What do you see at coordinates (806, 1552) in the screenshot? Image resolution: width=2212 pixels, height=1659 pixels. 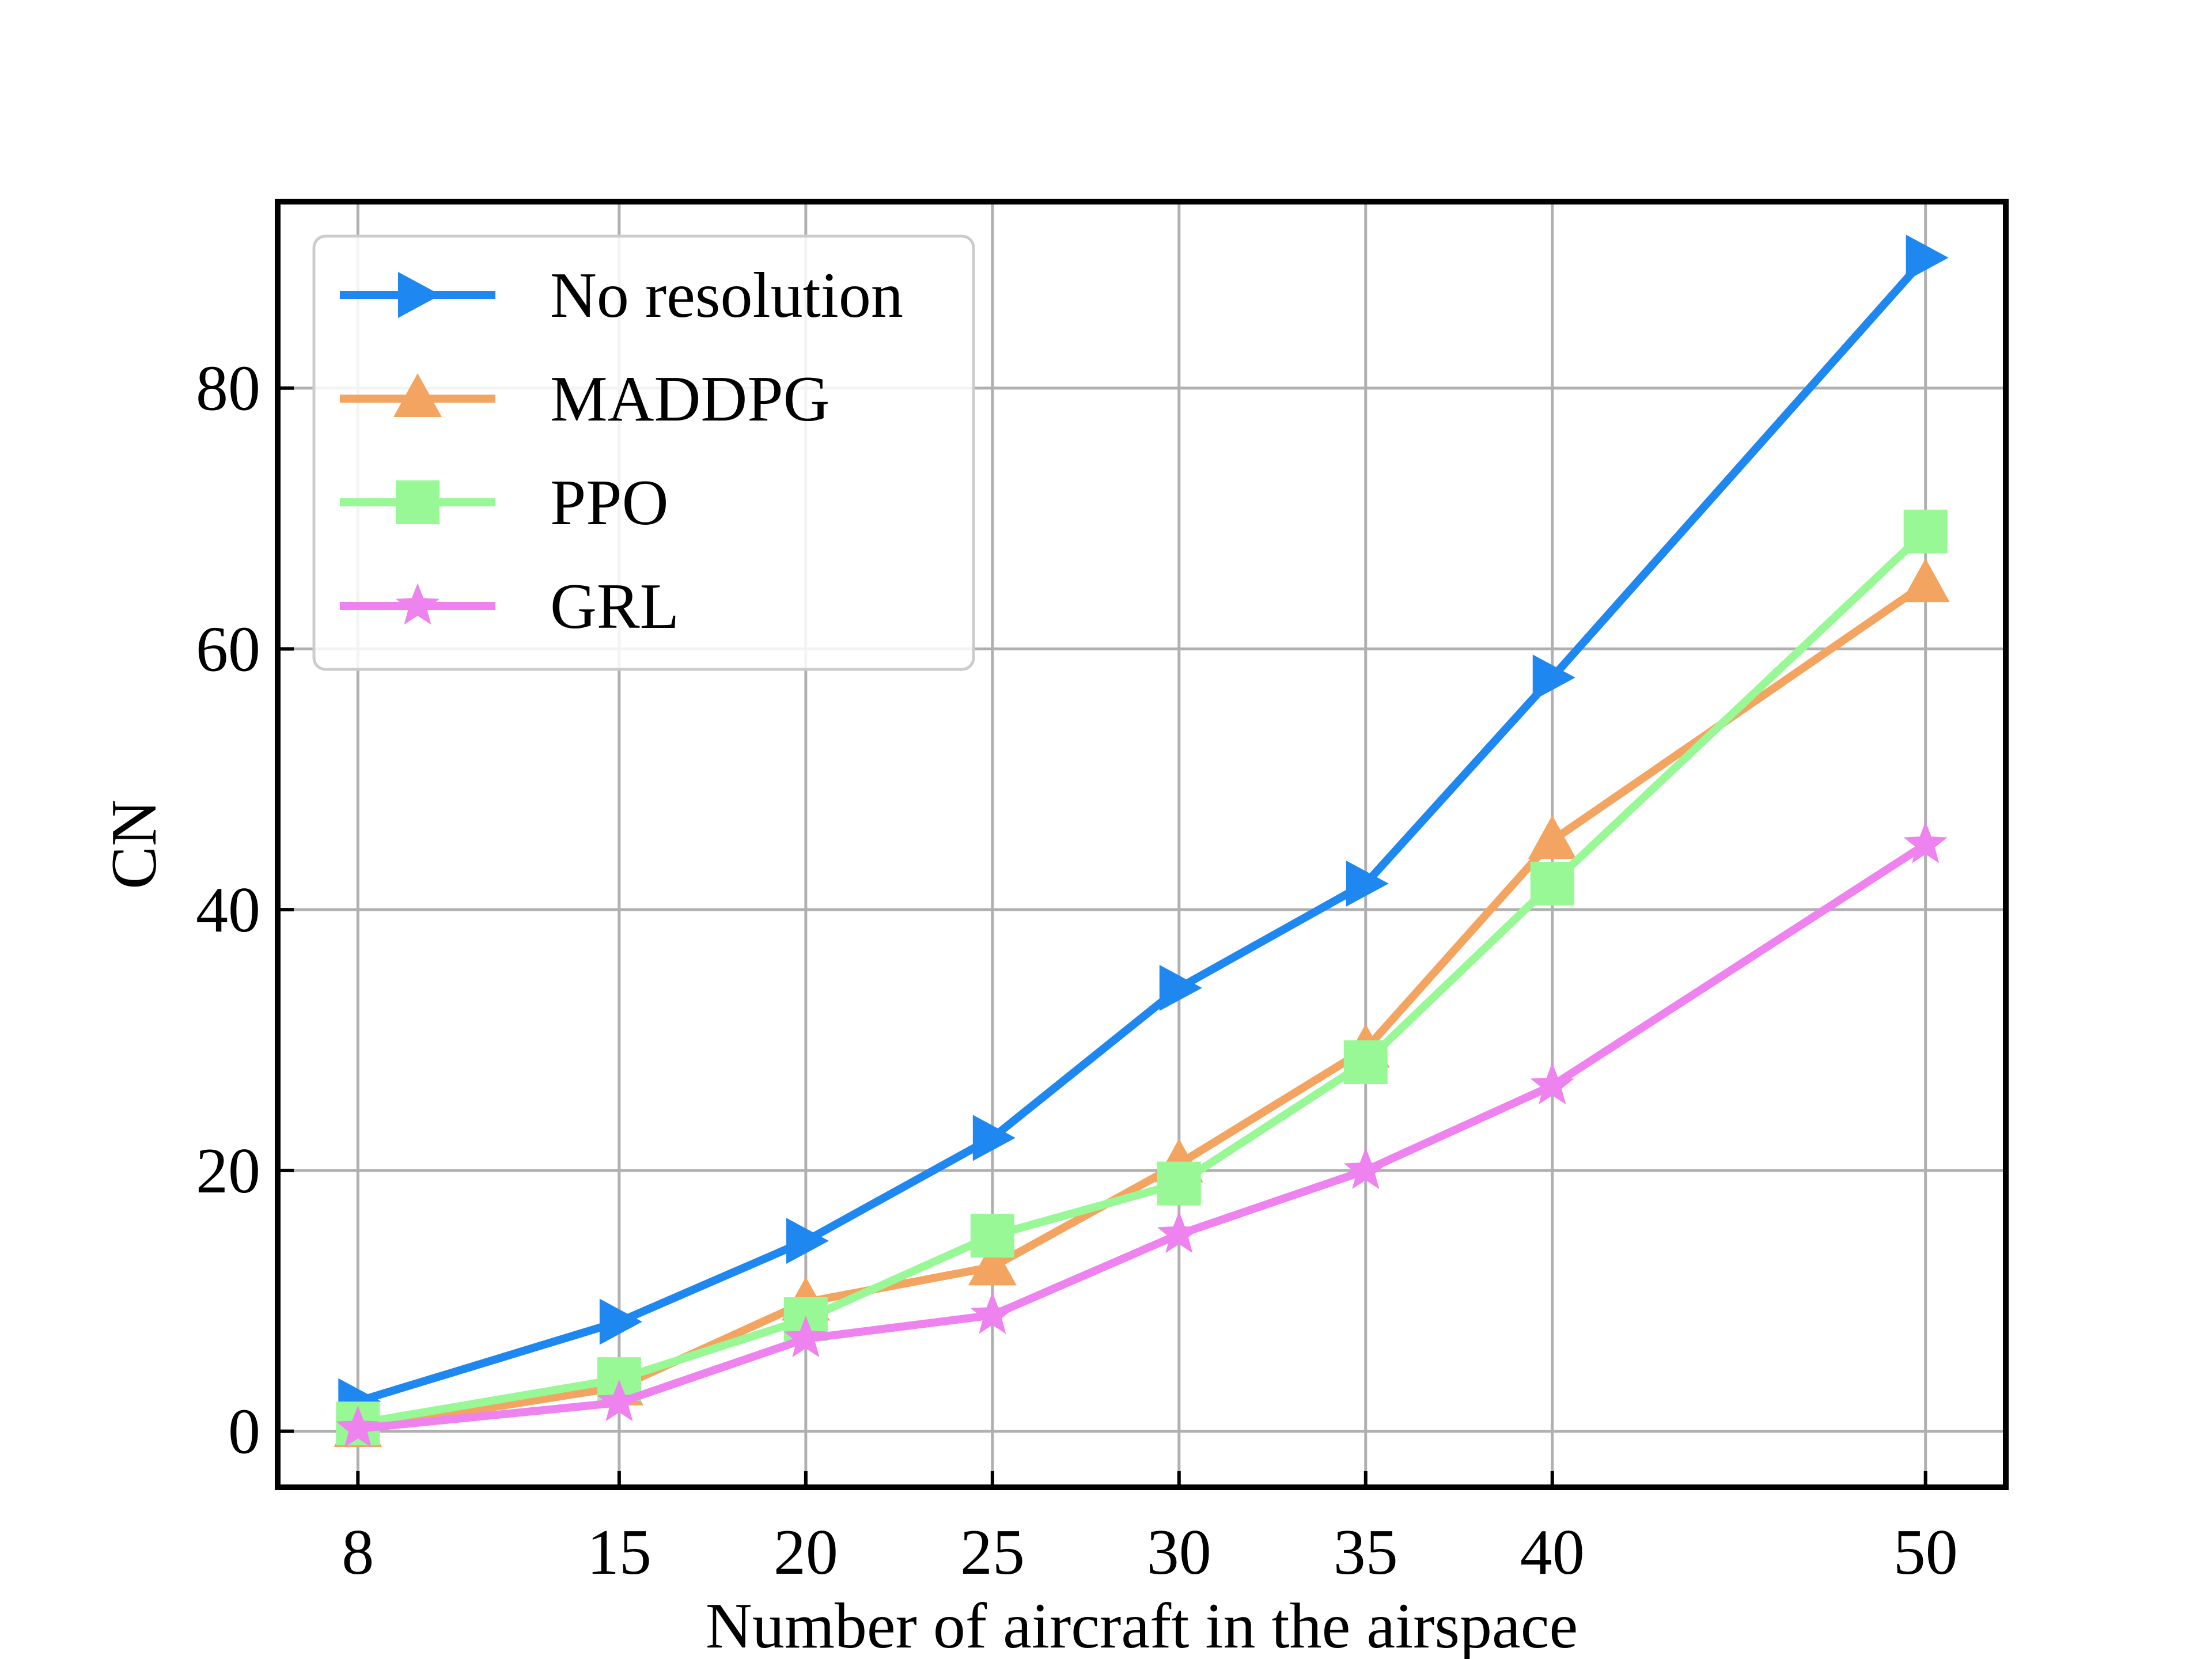 I see `x-tick-label: 20` at bounding box center [806, 1552].